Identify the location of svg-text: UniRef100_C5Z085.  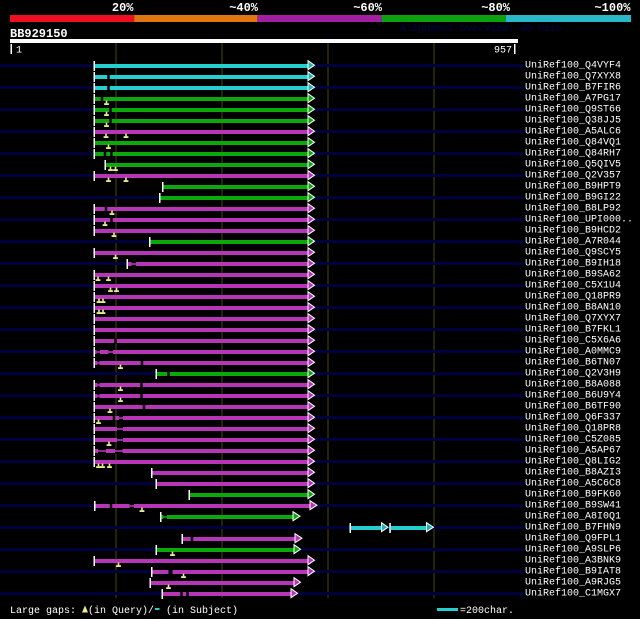
(573, 440).